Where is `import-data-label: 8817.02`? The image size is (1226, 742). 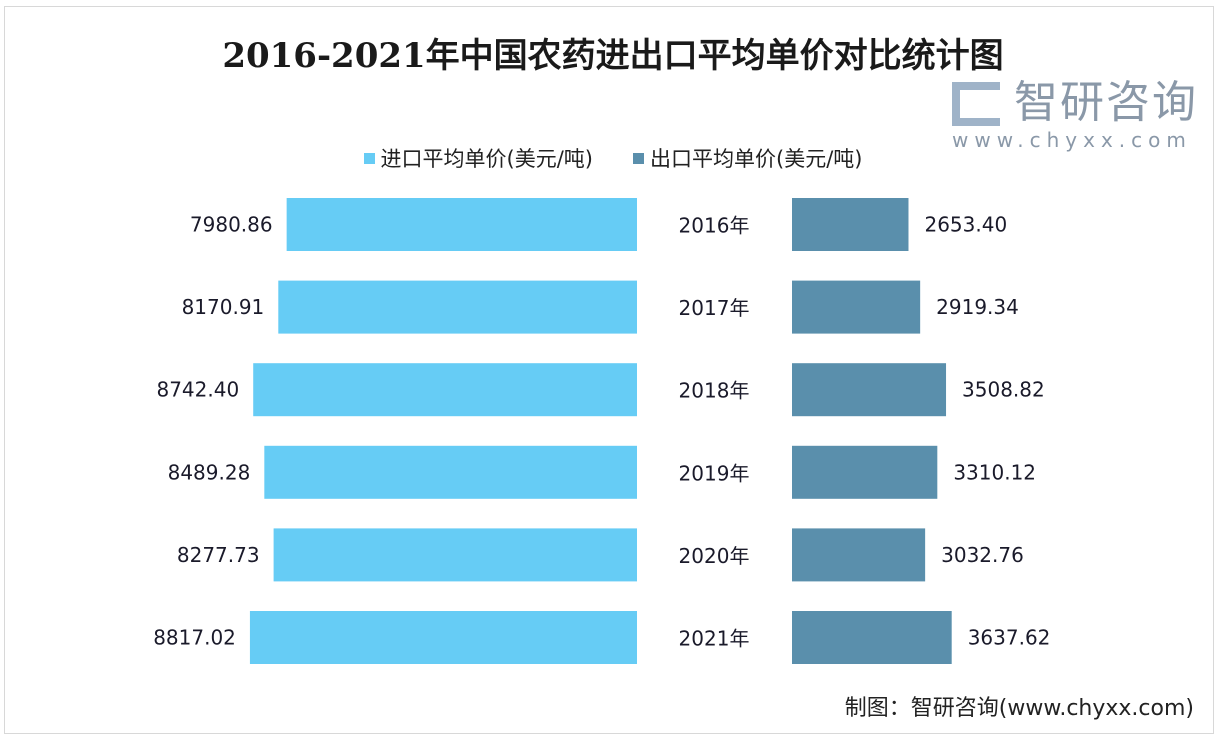 import-data-label: 8817.02 is located at coordinates (194, 638).